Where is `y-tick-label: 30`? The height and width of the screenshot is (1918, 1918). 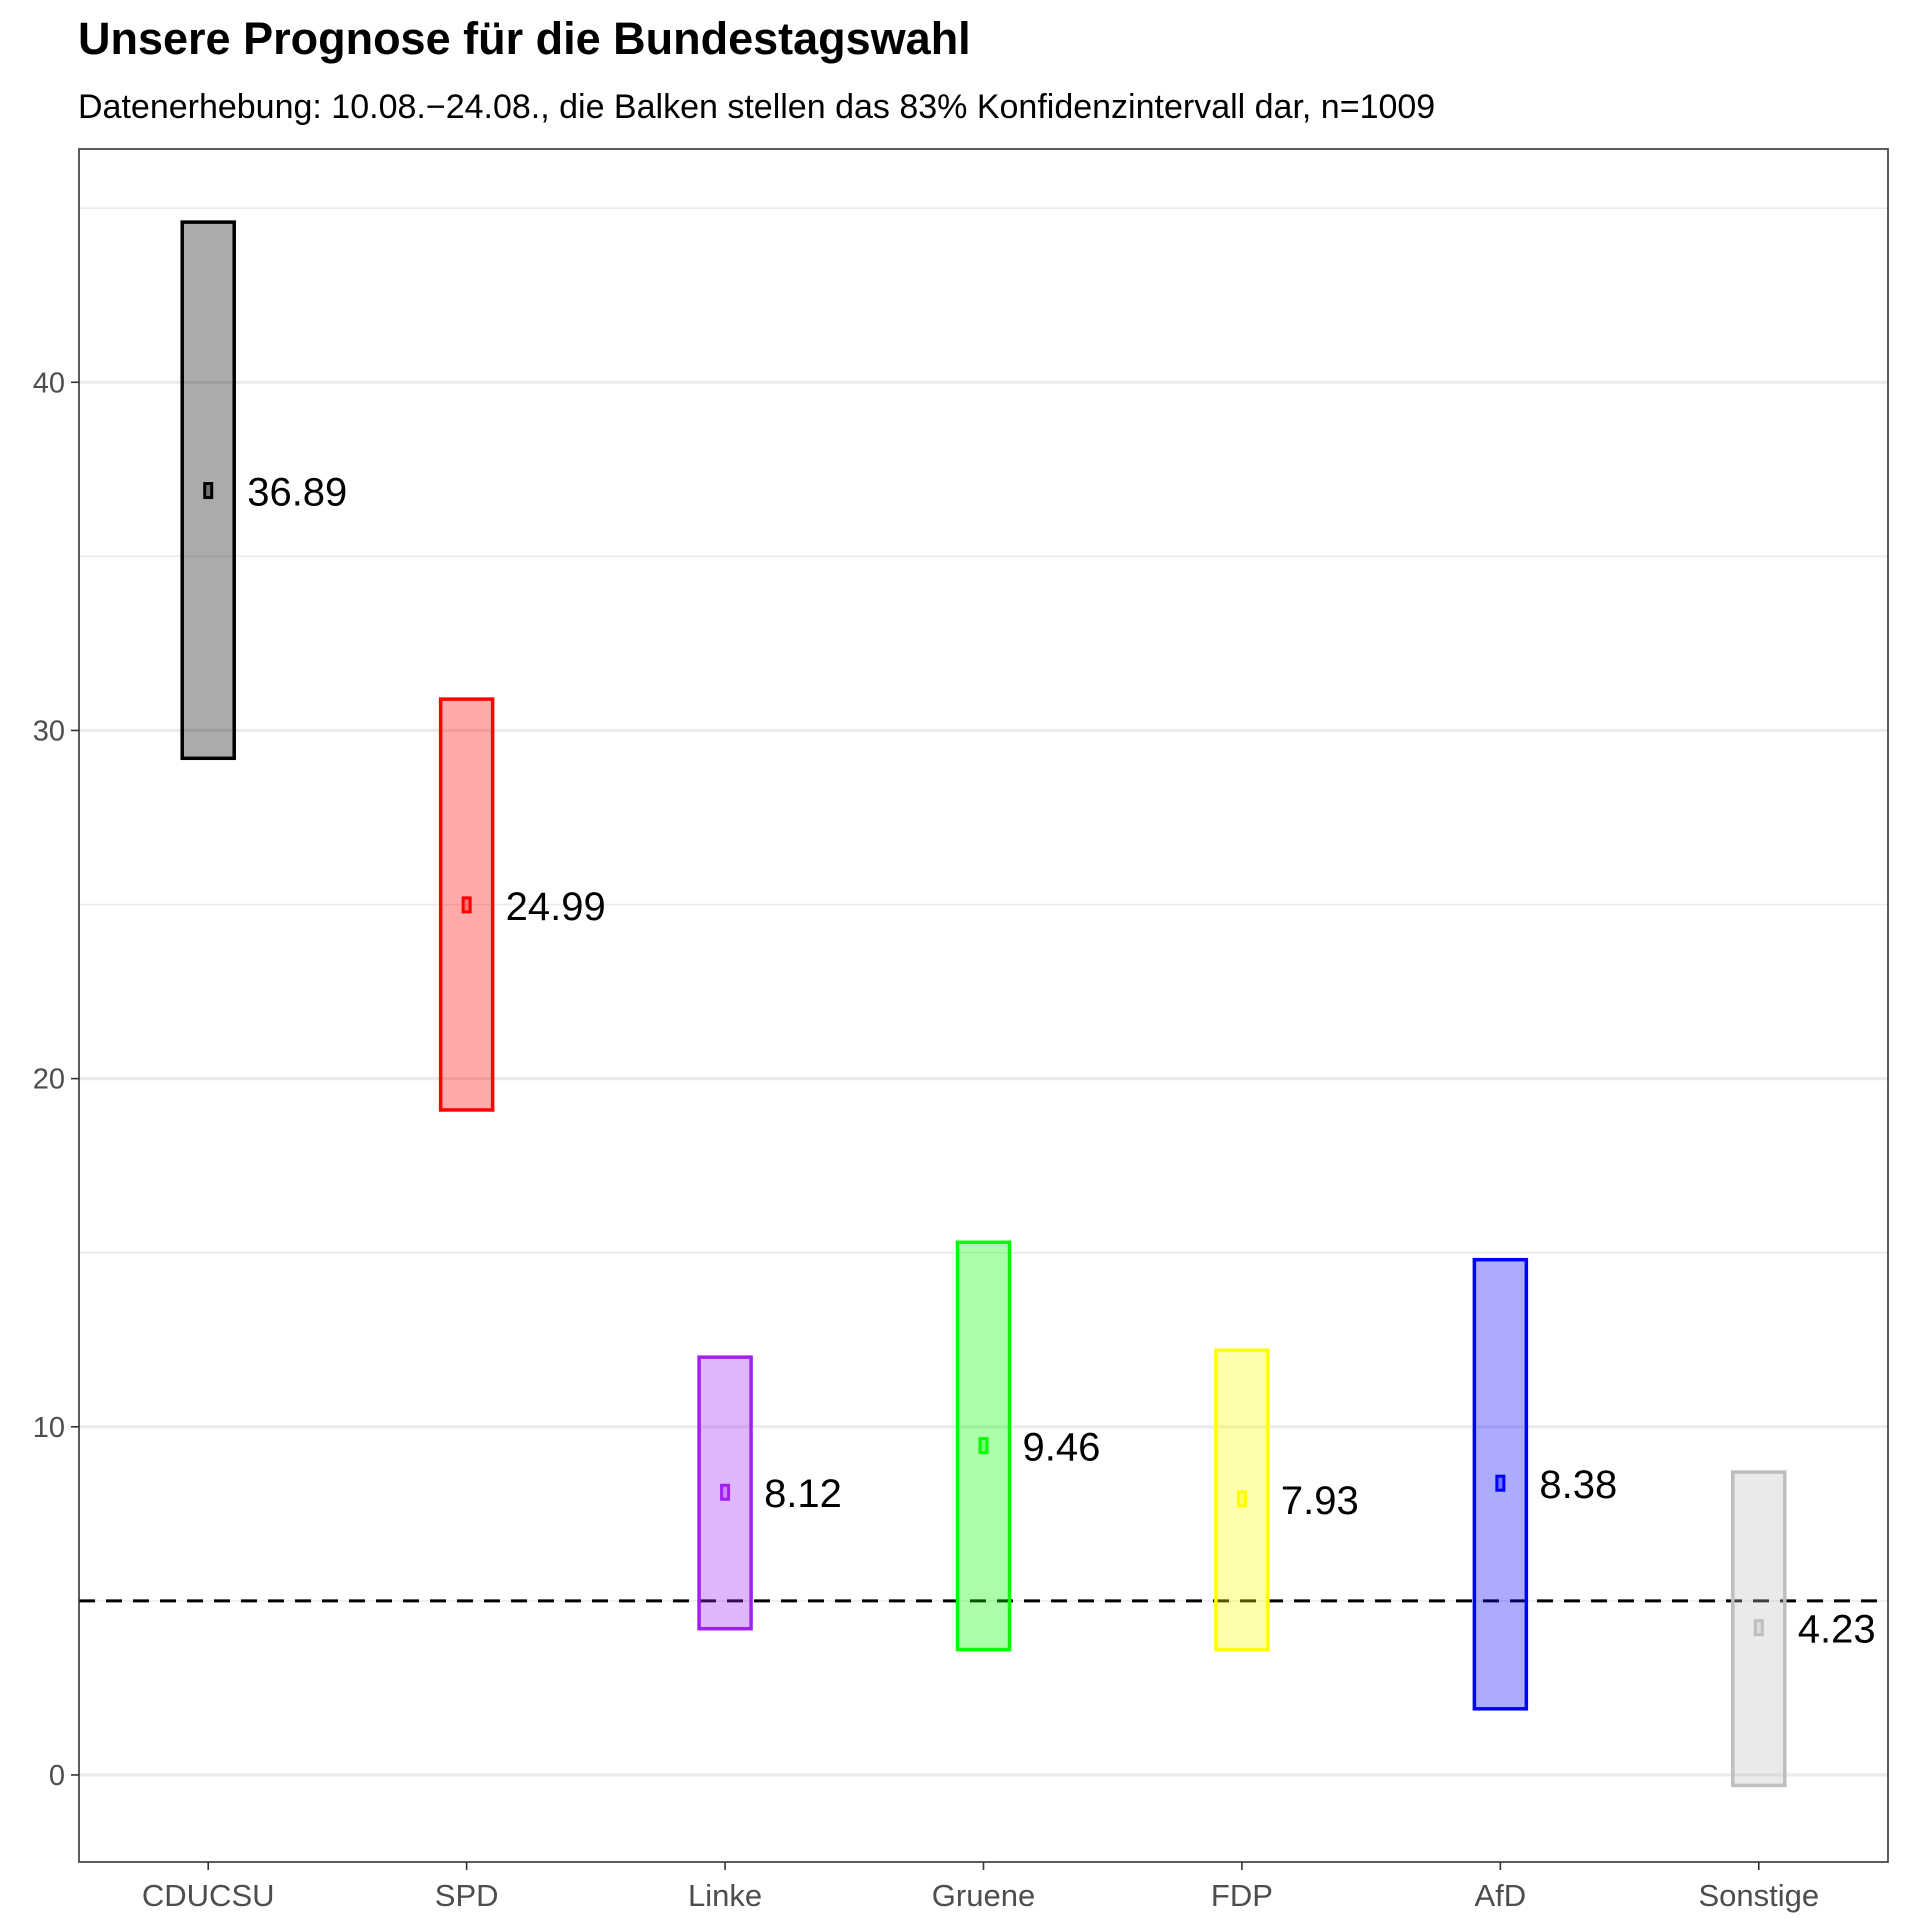 y-tick-label: 30 is located at coordinates (49, 731).